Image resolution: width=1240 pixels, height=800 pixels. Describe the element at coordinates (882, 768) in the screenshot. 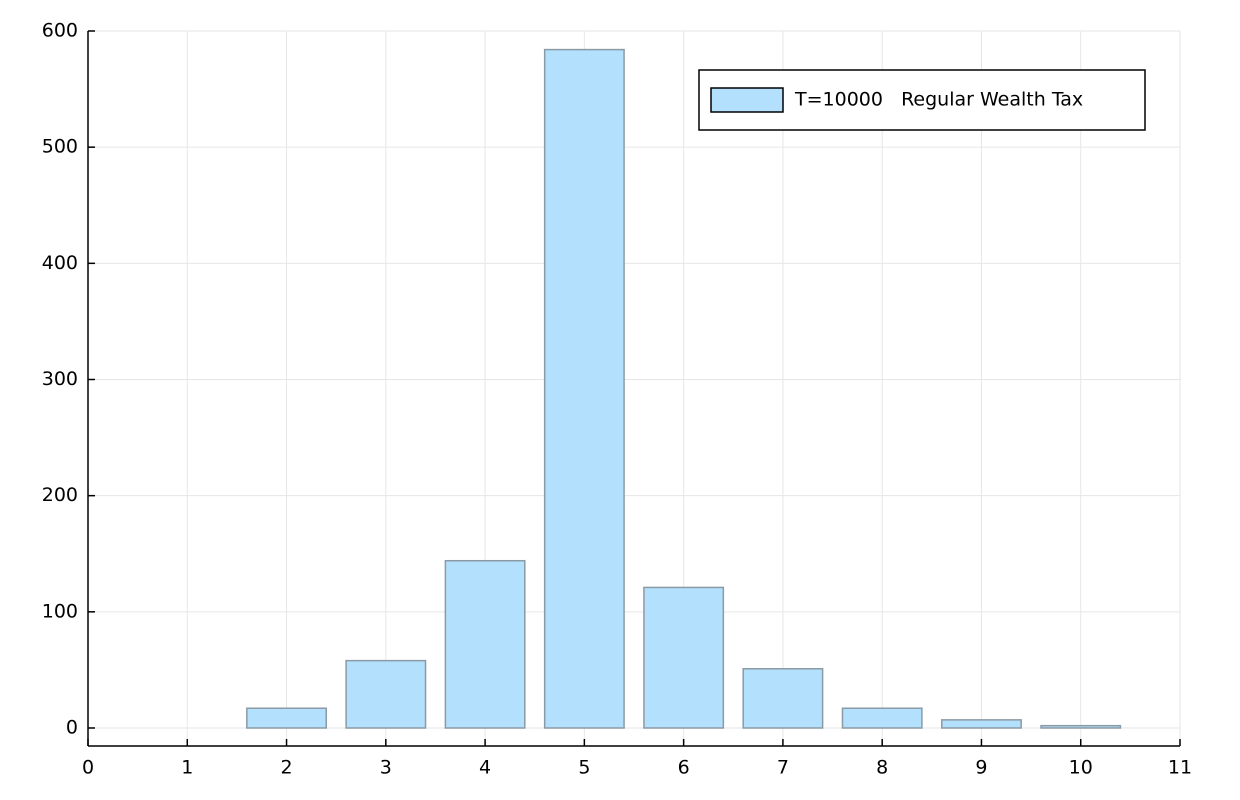

I see `x-tick-label: 8` at that location.